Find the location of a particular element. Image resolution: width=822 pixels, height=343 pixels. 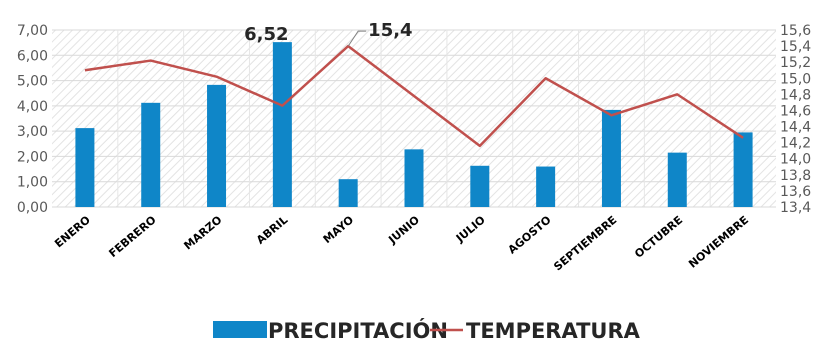

legend-temperature-label: TEMPERATURA is located at coordinates (553, 331).